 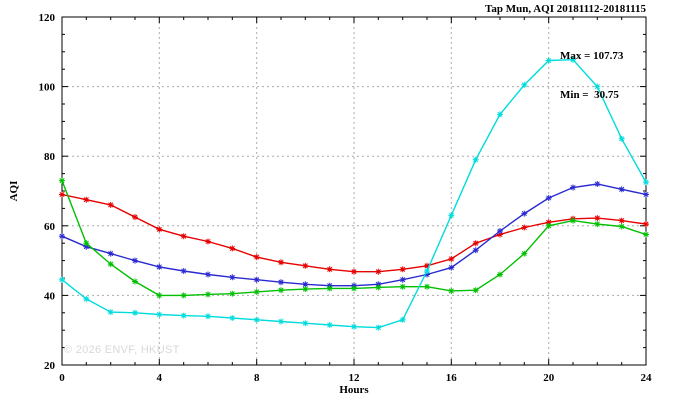 What do you see at coordinates (355, 378) in the screenshot?
I see `x-tick-label: 12` at bounding box center [355, 378].